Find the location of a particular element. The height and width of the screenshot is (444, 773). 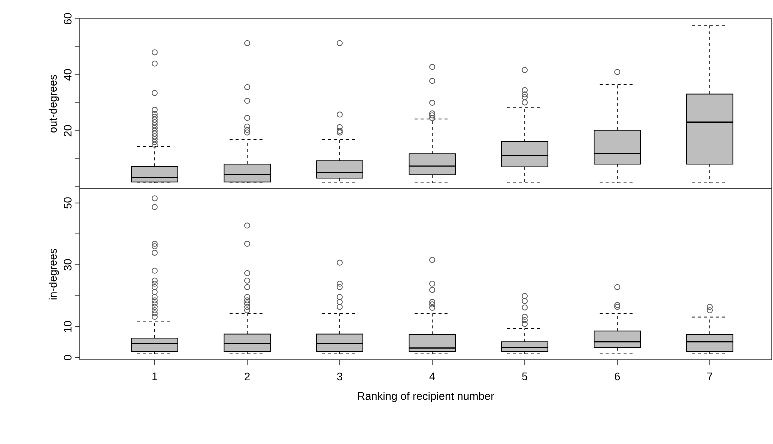

y-tick-label: 40 is located at coordinates (68, 75).